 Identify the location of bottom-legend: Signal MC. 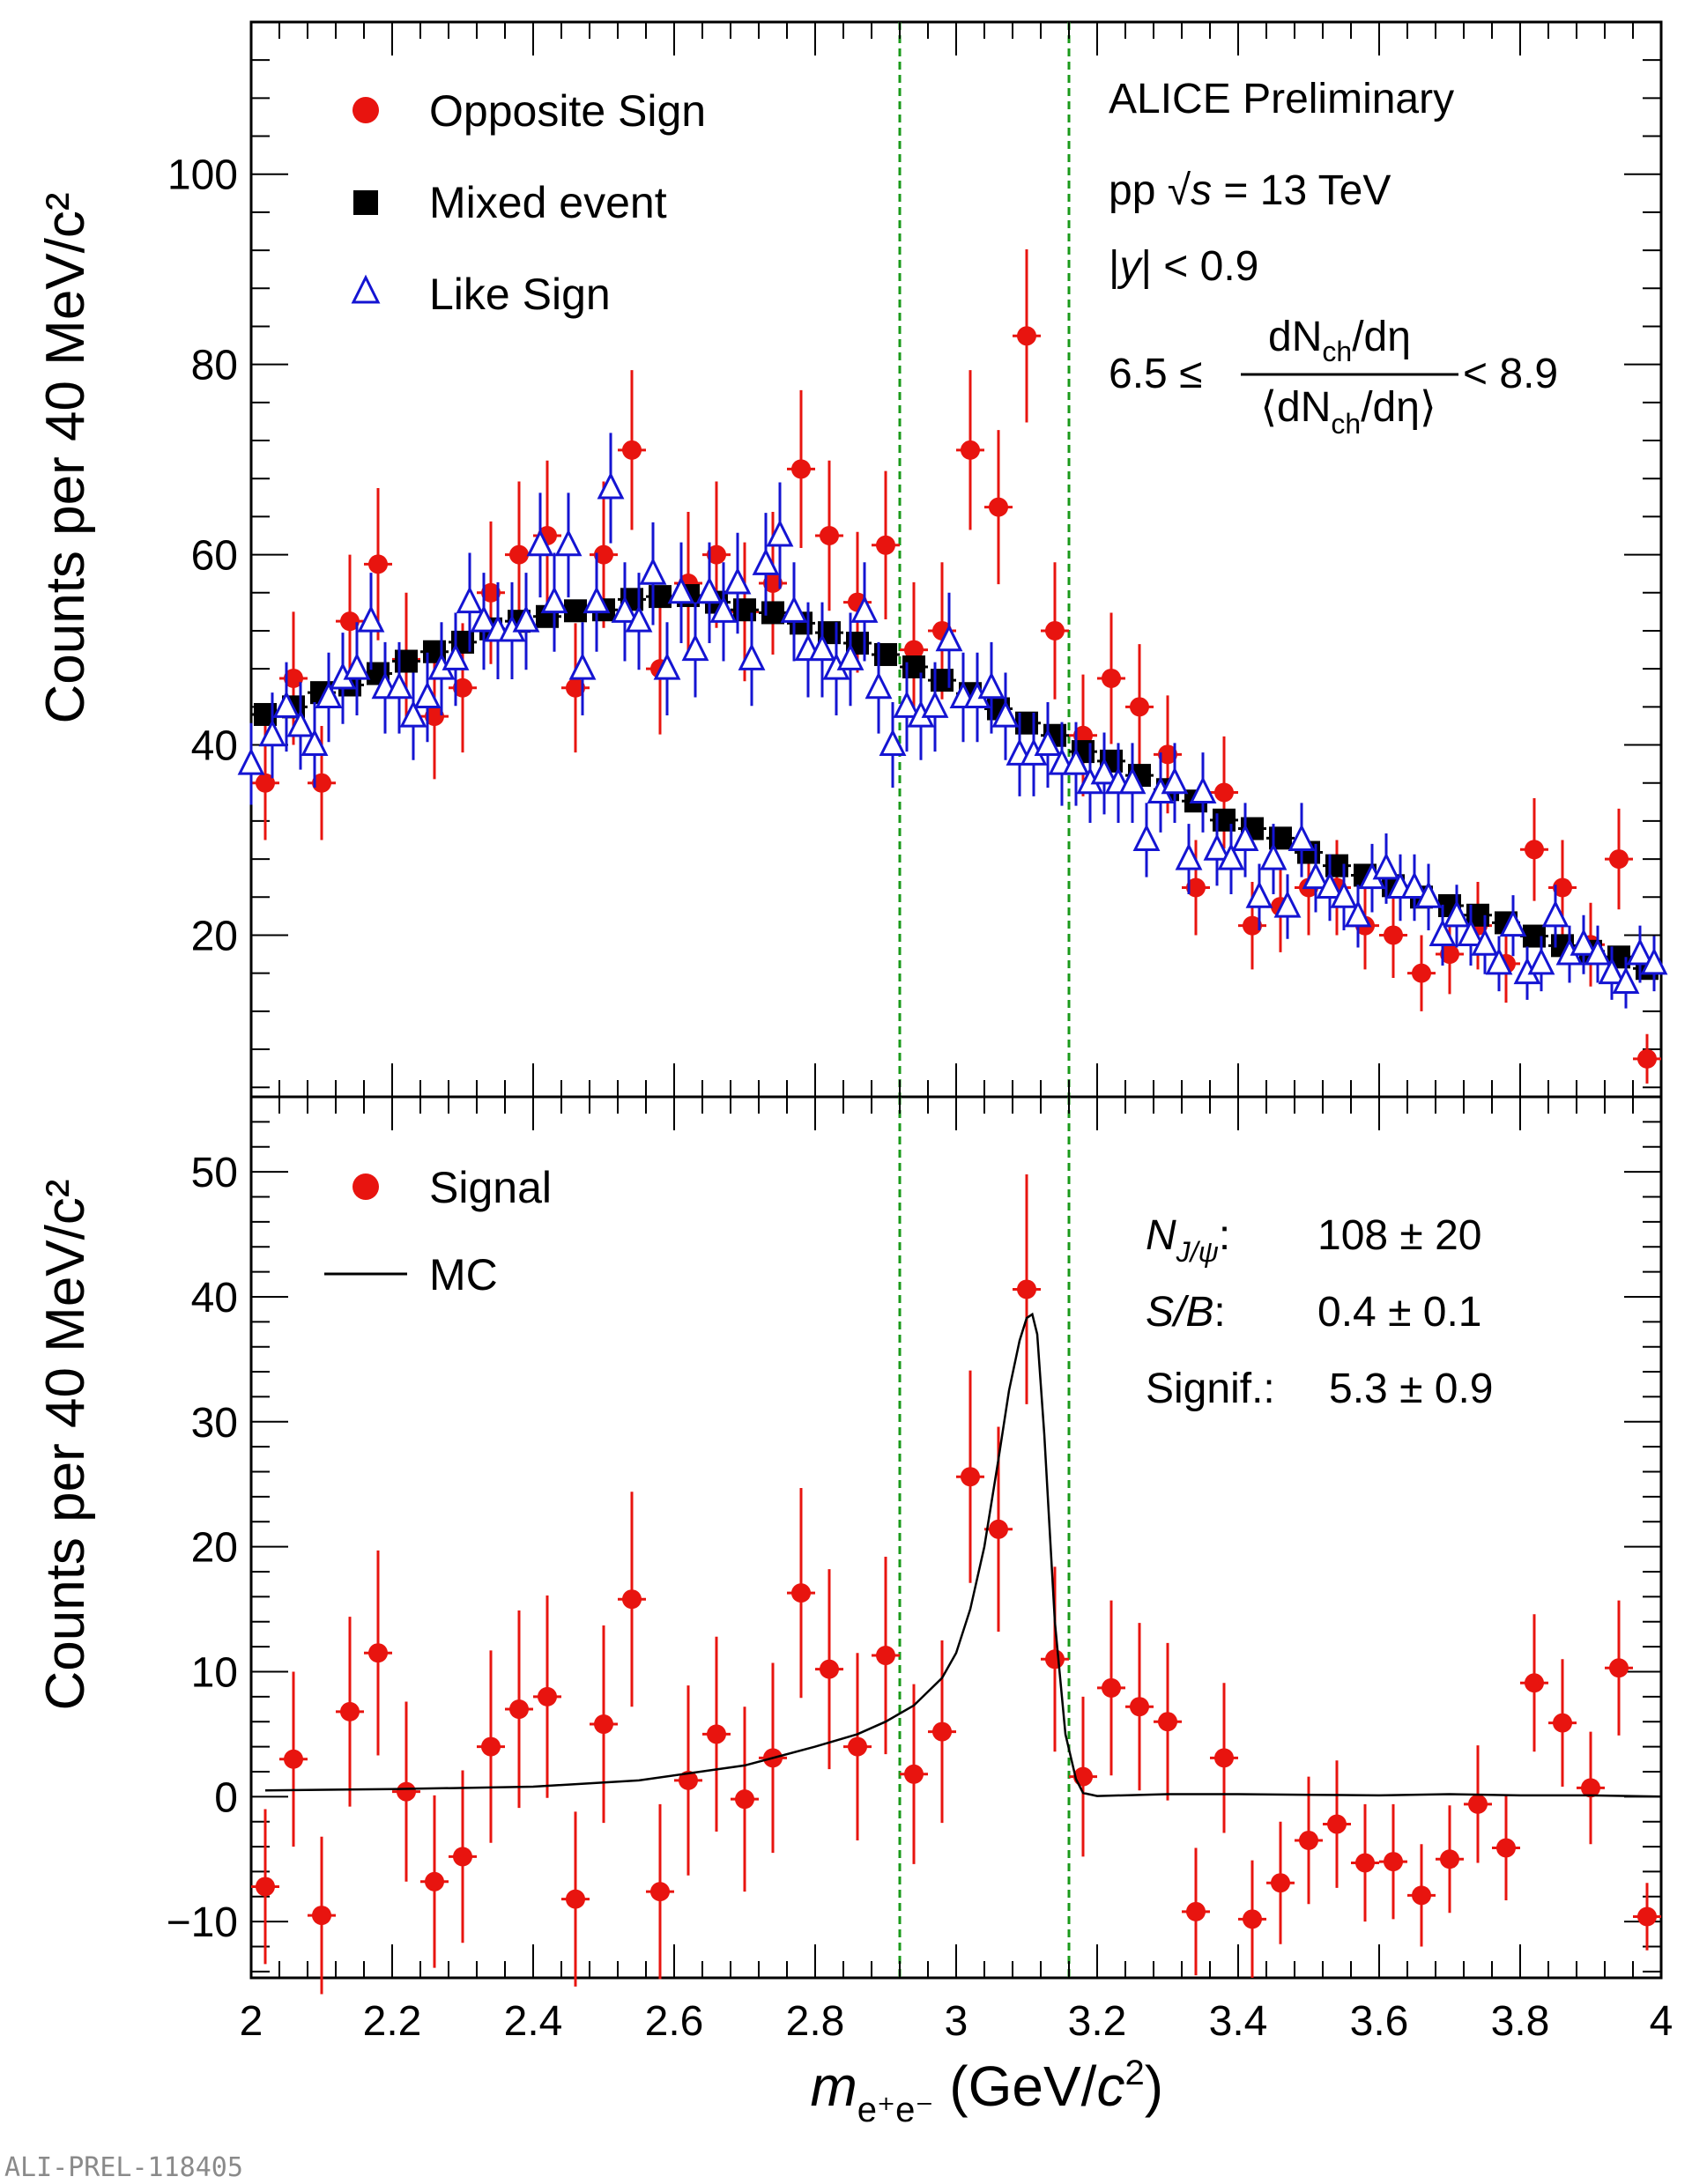
(438, 1231).